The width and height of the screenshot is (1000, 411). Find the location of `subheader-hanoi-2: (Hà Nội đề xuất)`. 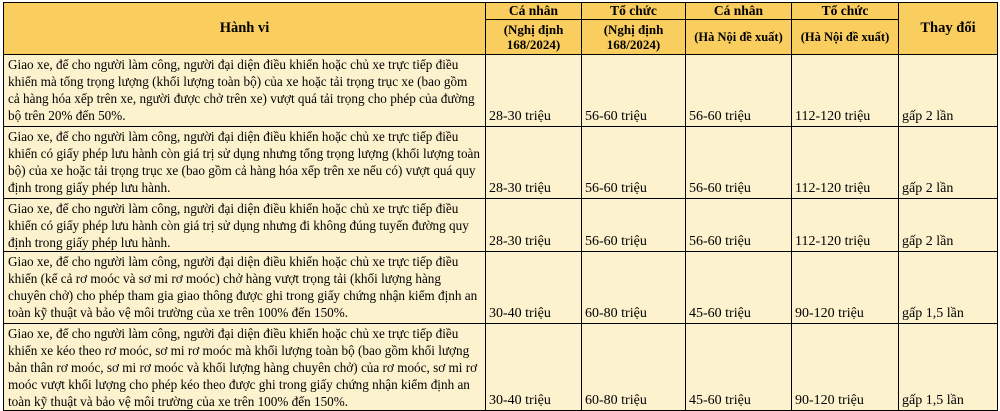

subheader-hanoi-2: (Hà Nội đề xuất) is located at coordinates (845, 37).